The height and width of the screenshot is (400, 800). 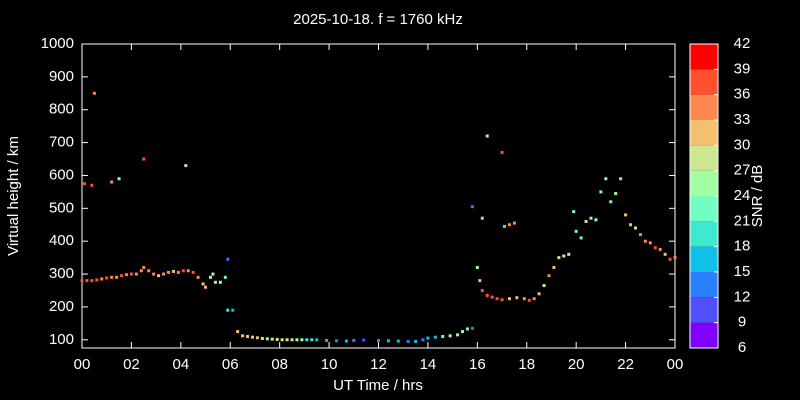 What do you see at coordinates (742, 195) in the screenshot?
I see `colorbar-tick-label: 24` at bounding box center [742, 195].